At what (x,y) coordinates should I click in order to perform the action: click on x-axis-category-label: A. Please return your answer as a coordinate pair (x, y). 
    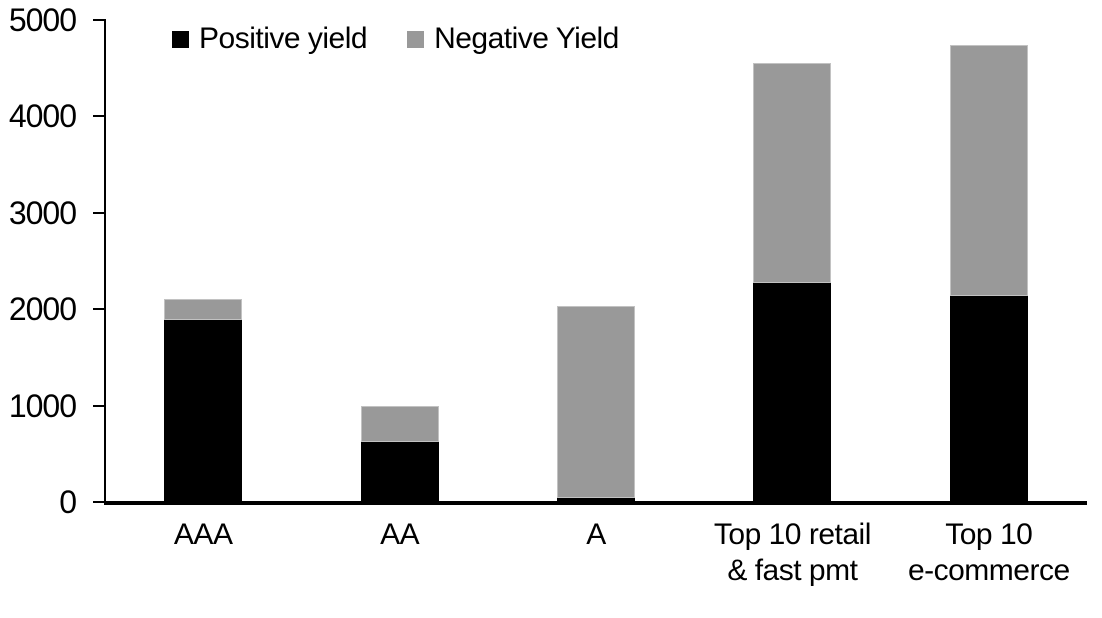
    Looking at the image, I should click on (596, 534).